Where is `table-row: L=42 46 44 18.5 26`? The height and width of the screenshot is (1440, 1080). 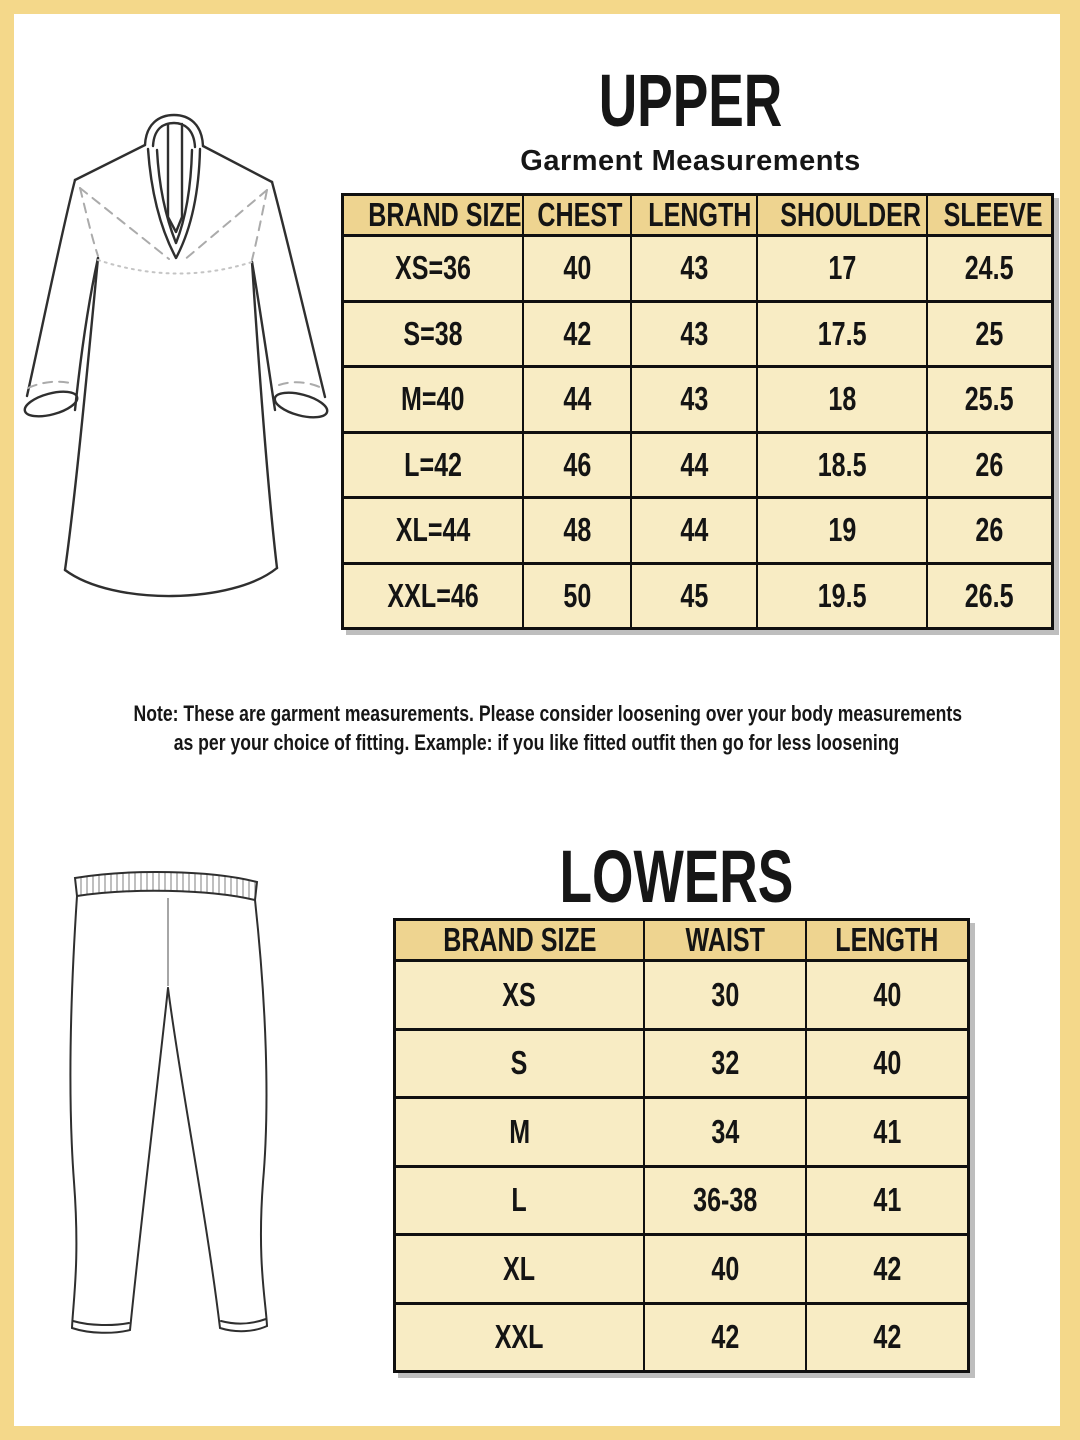
table-row: L=42 46 44 18.5 26 is located at coordinates (697, 464).